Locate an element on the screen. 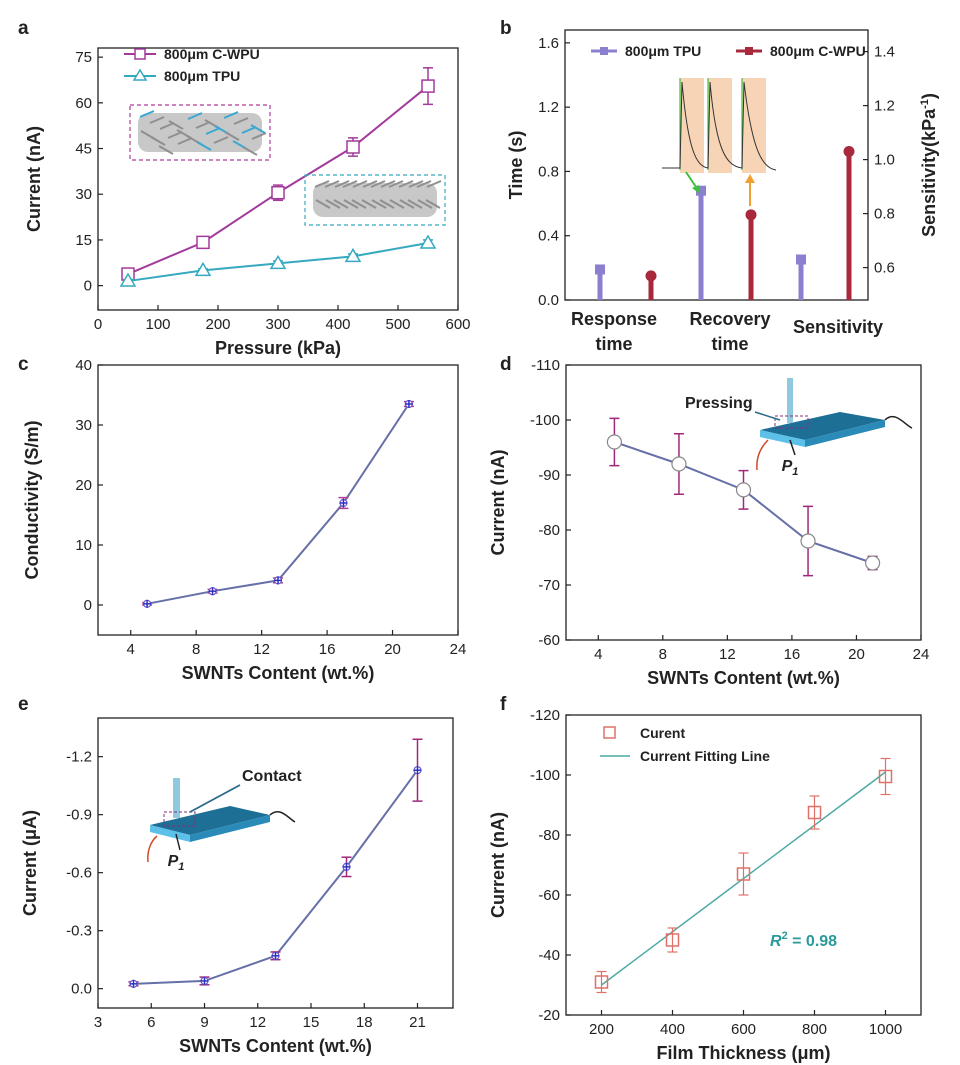  y-tick-label: 60 is located at coordinates (83, 103).